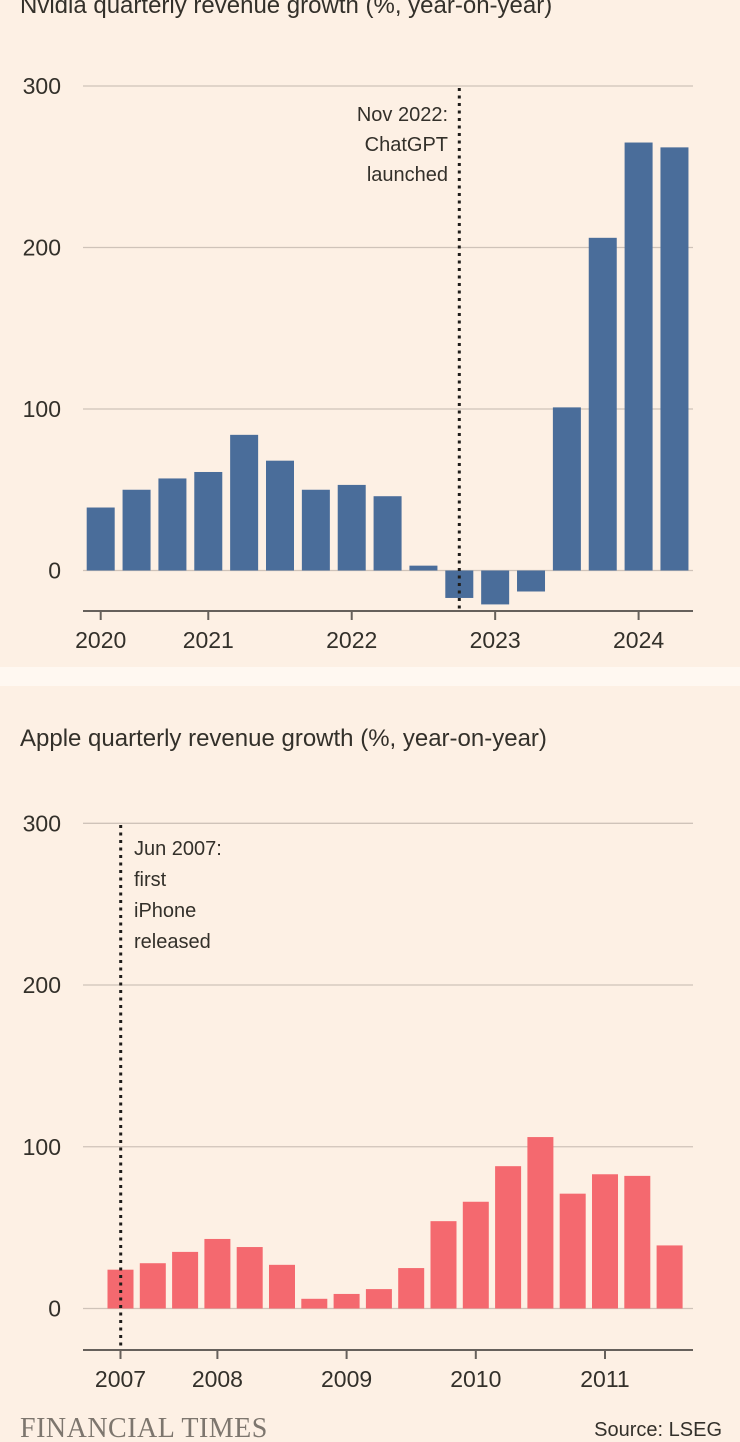 The image size is (740, 1442). I want to click on x-axis-tick-label: 2009, so click(346, 1379).